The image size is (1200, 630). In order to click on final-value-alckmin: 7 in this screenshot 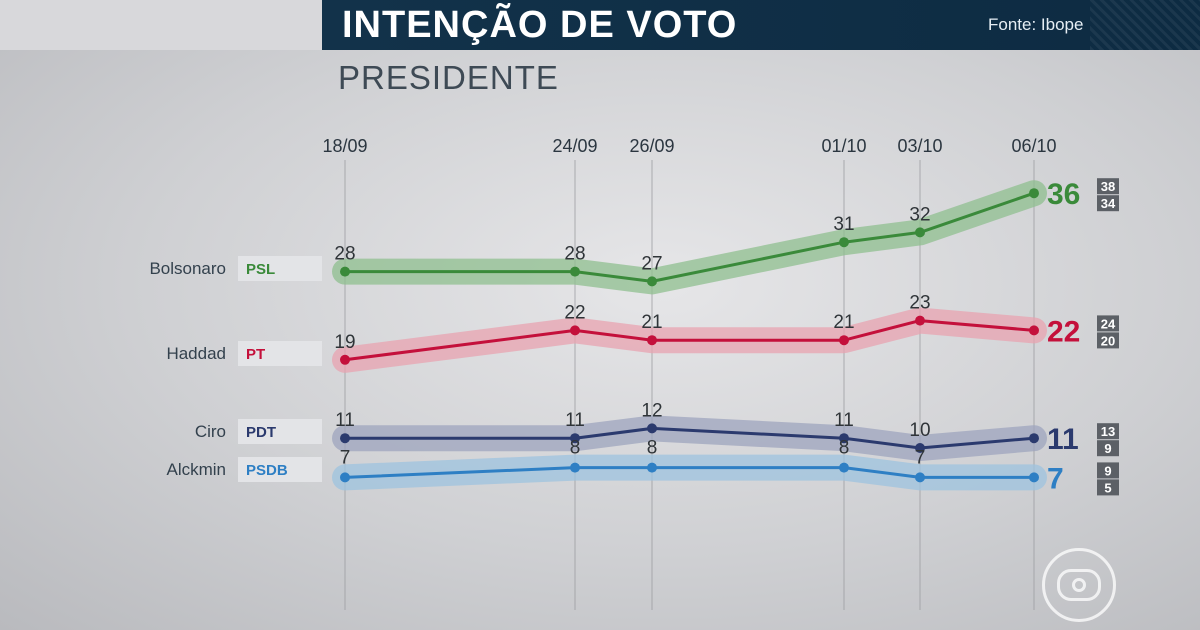, I will do `click(1055, 478)`.